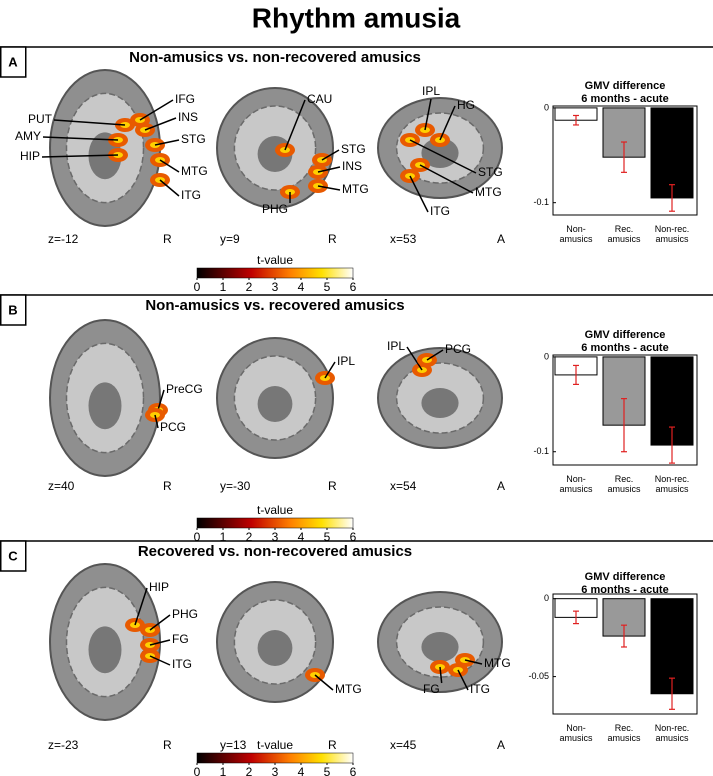  I want to click on panel-label: C, so click(13, 555).